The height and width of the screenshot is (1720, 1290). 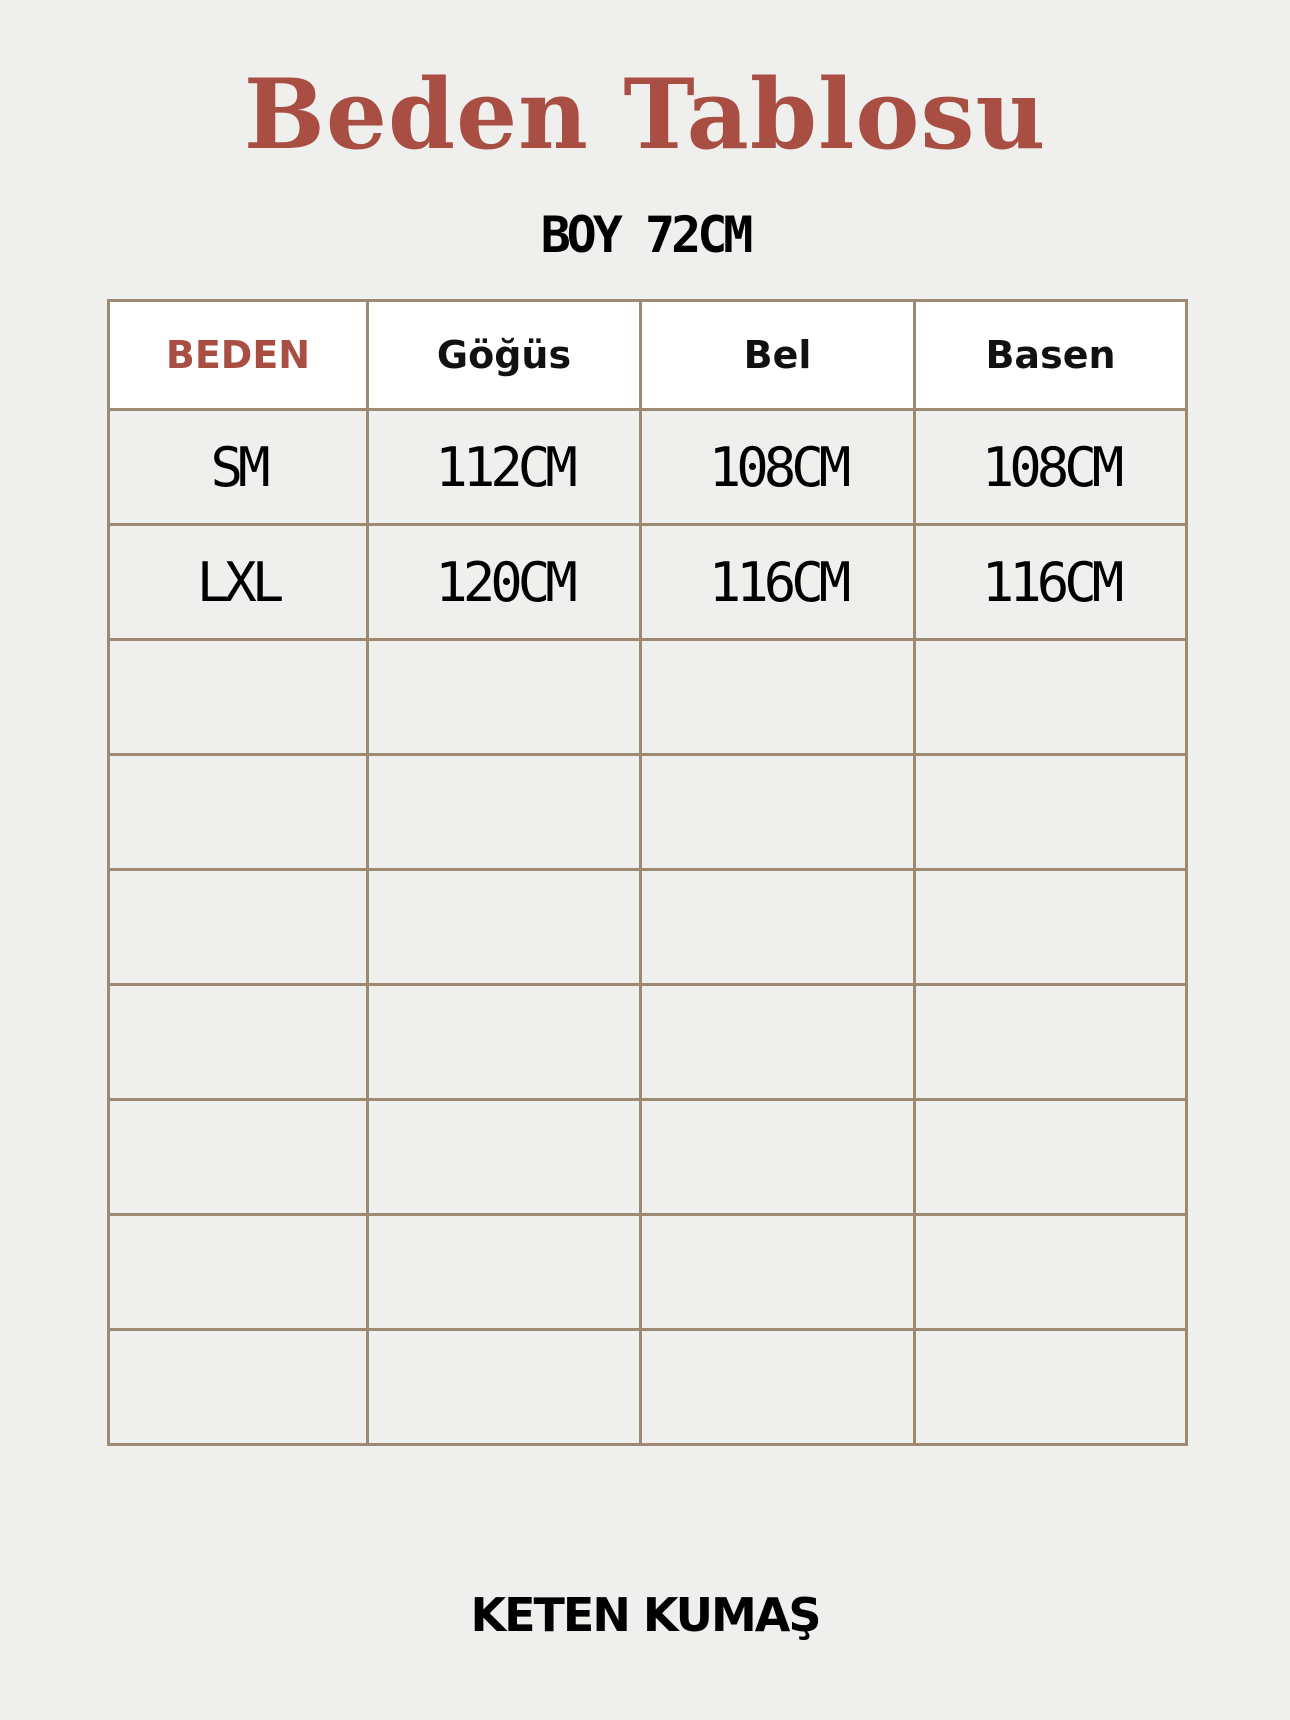 I want to click on header-basen: Basen, so click(x=1050, y=355).